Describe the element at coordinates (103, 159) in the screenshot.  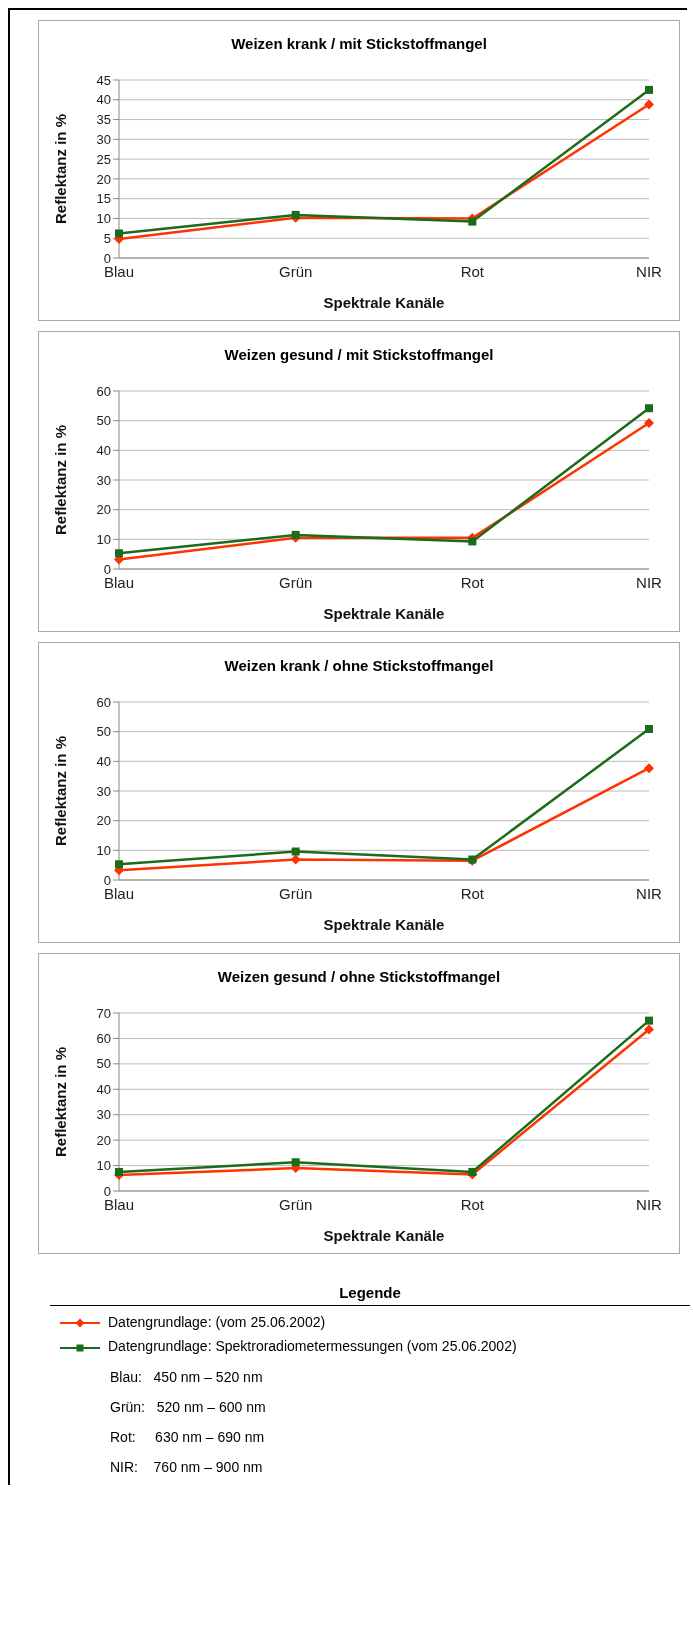
I see `y-tick-label: 25` at that location.